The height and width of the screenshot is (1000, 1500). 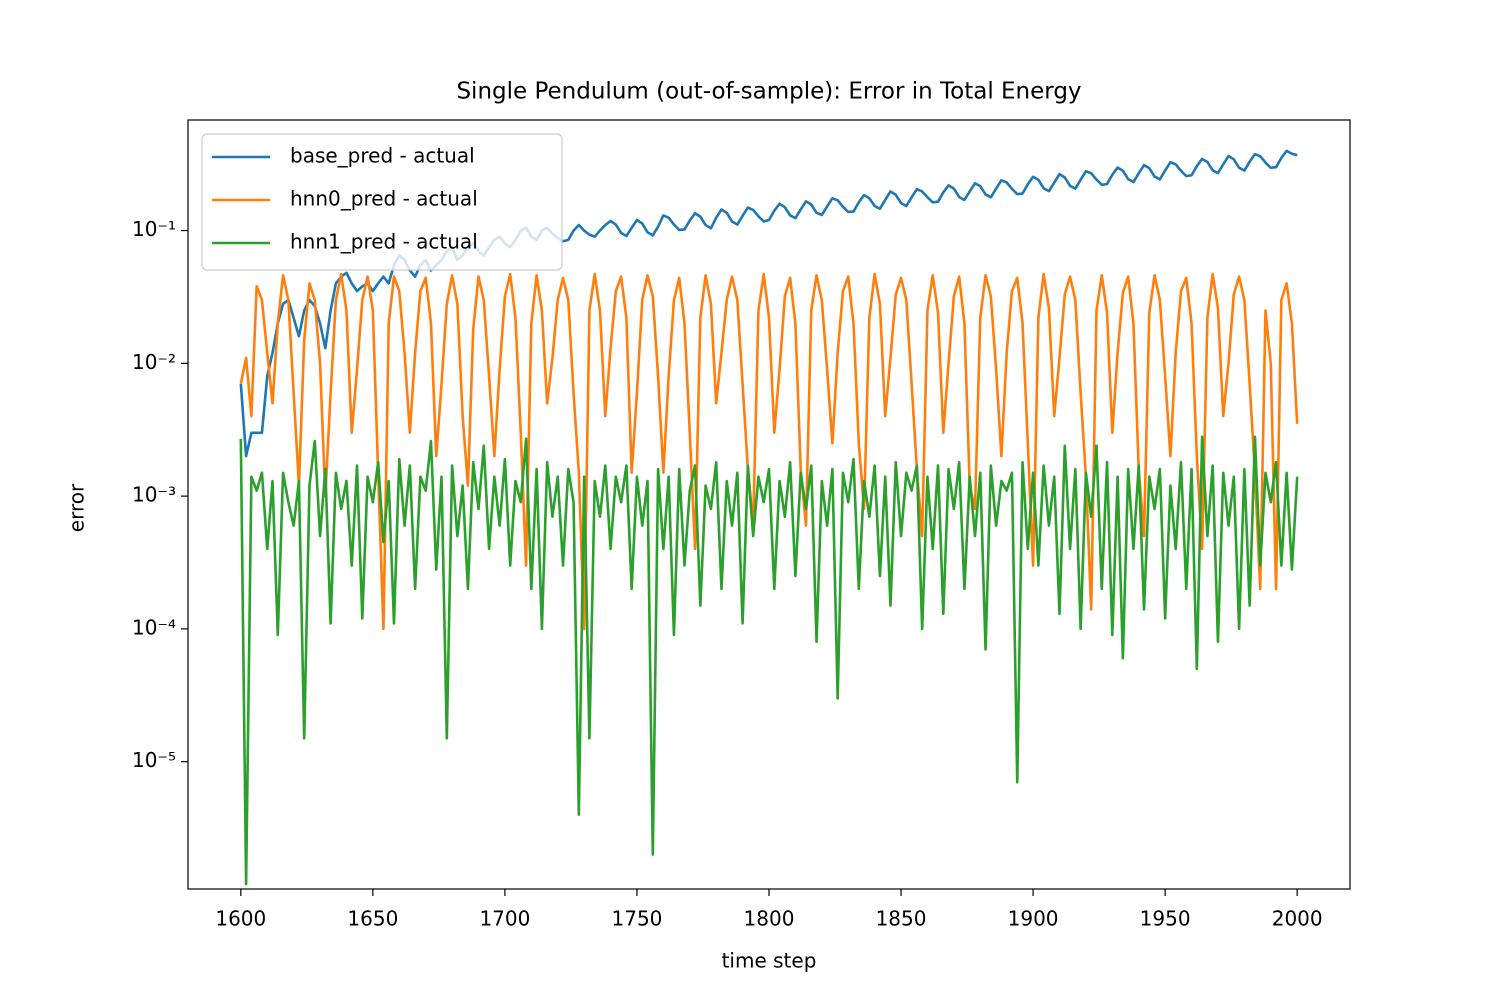 What do you see at coordinates (384, 199) in the screenshot?
I see `legend-label: hnn0_pred - actual` at bounding box center [384, 199].